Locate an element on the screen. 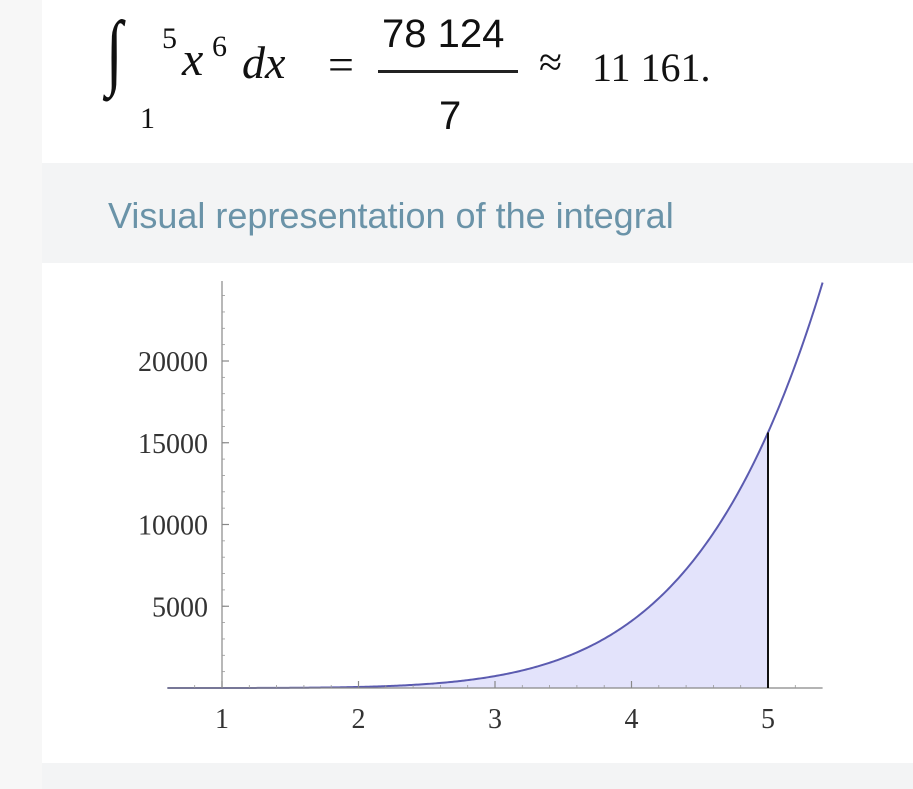 This screenshot has width=913, height=789. section-header: Visual representation of the integral is located at coordinates (477, 213).